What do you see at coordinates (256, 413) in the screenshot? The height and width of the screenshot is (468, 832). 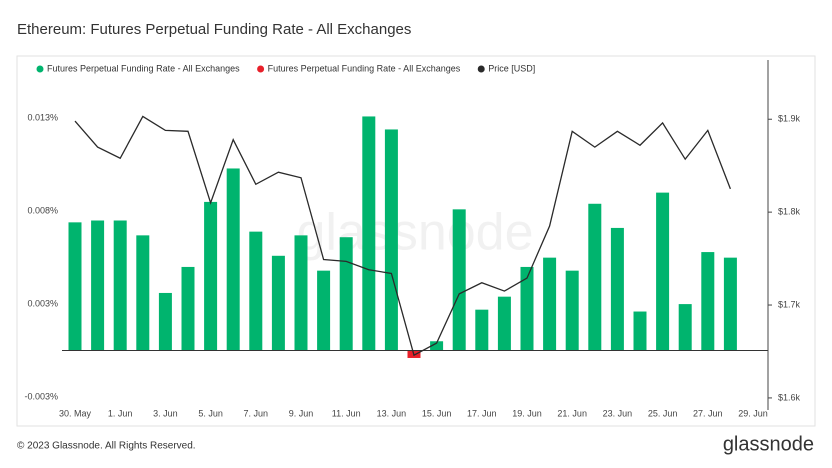 I see `x-tick-label: 7. Jun` at bounding box center [256, 413].